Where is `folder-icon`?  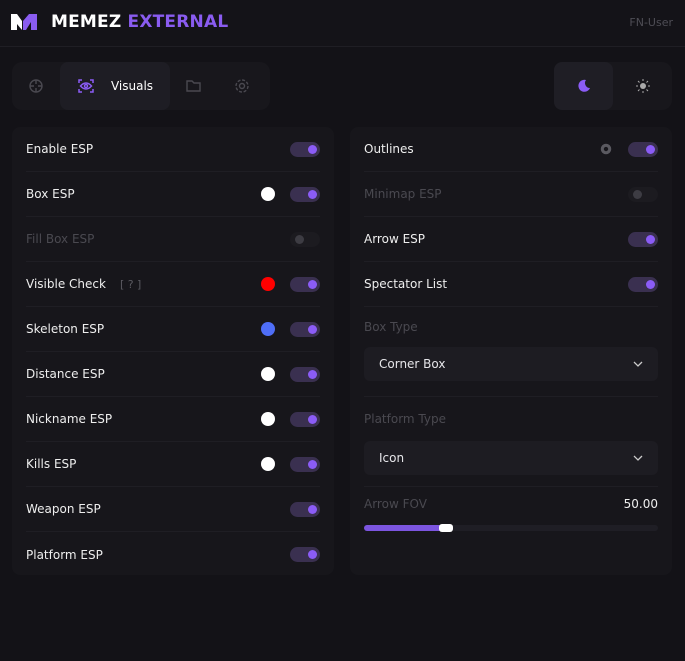 folder-icon is located at coordinates (193, 86).